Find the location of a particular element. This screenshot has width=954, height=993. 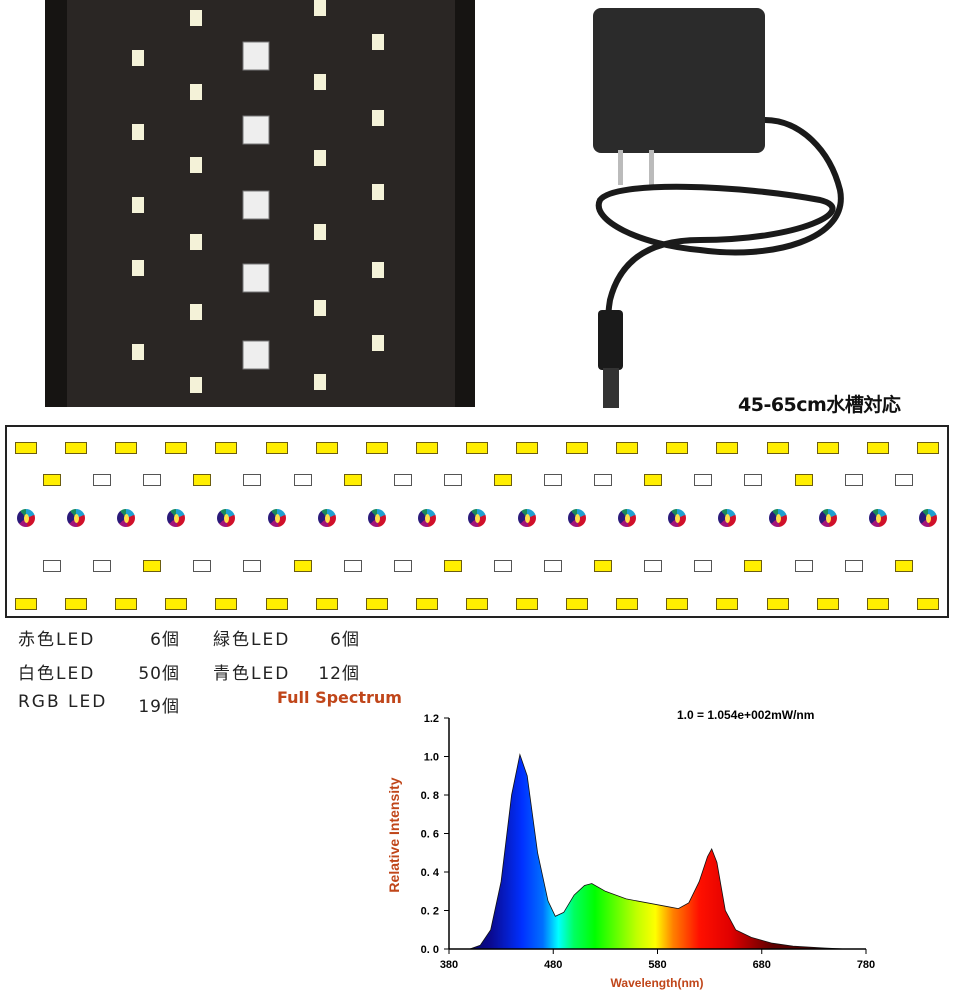

y-tick-label: 0. 6 is located at coordinates (430, 835).